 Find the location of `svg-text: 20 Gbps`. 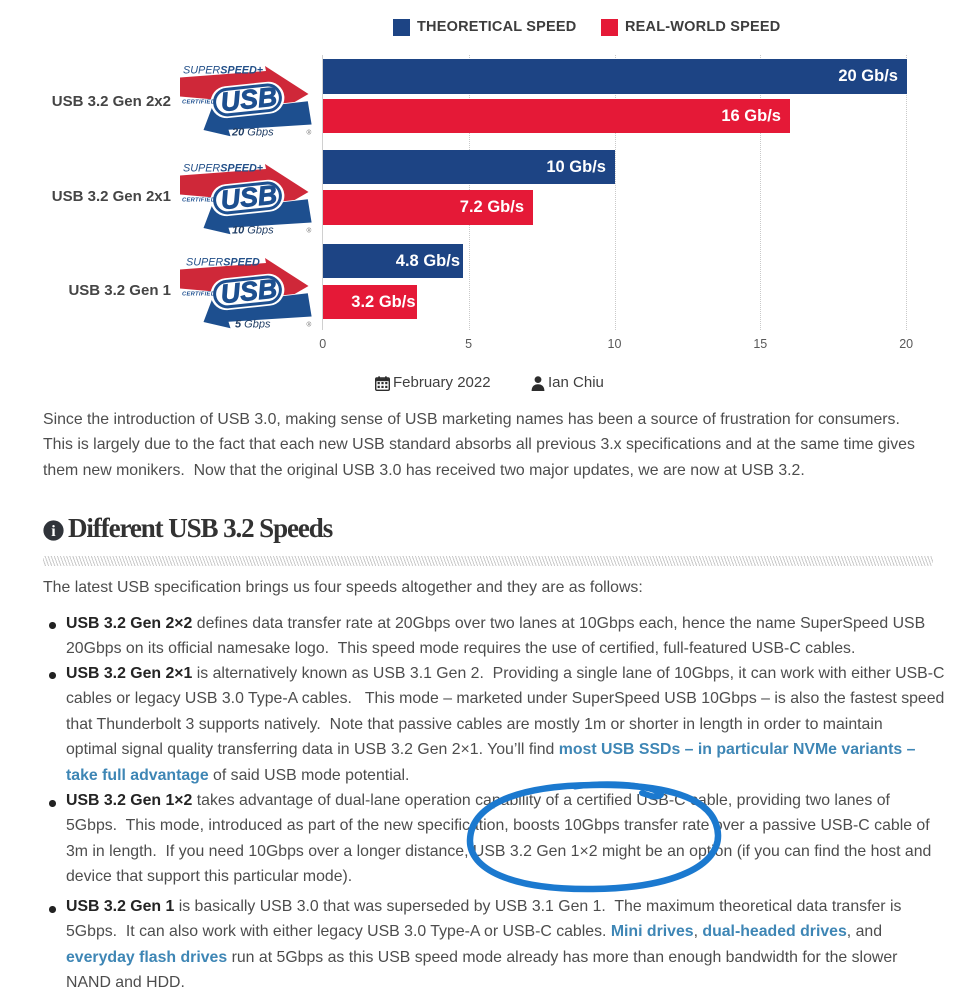

svg-text: 20 Gbps is located at coordinates (252, 132).